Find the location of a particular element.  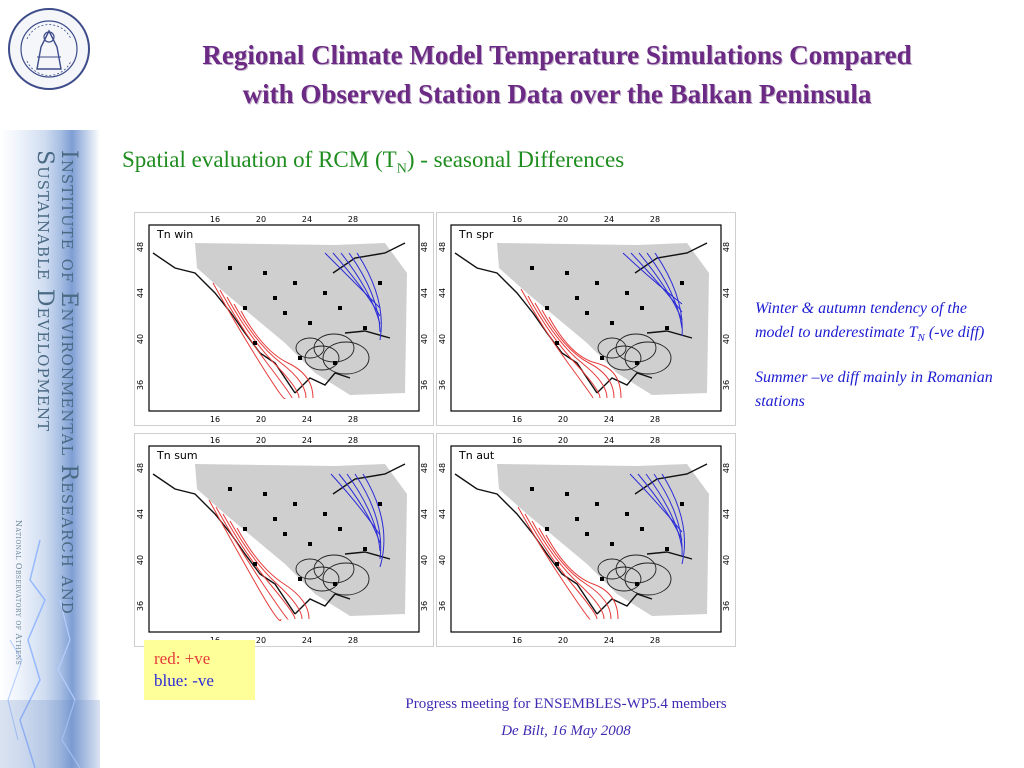

left-lat-label: 48 is located at coordinates (140, 247).